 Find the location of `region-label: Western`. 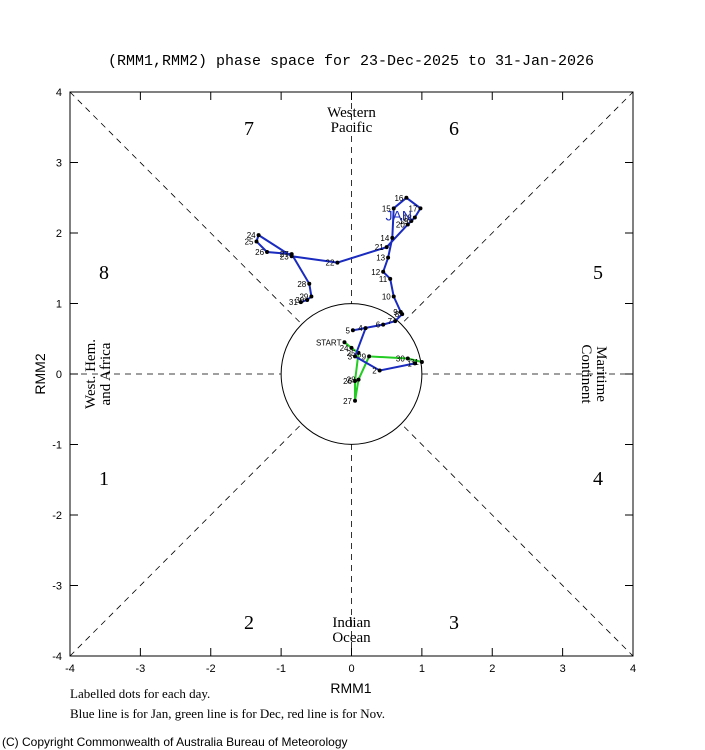

region-label: Western is located at coordinates (351, 113).